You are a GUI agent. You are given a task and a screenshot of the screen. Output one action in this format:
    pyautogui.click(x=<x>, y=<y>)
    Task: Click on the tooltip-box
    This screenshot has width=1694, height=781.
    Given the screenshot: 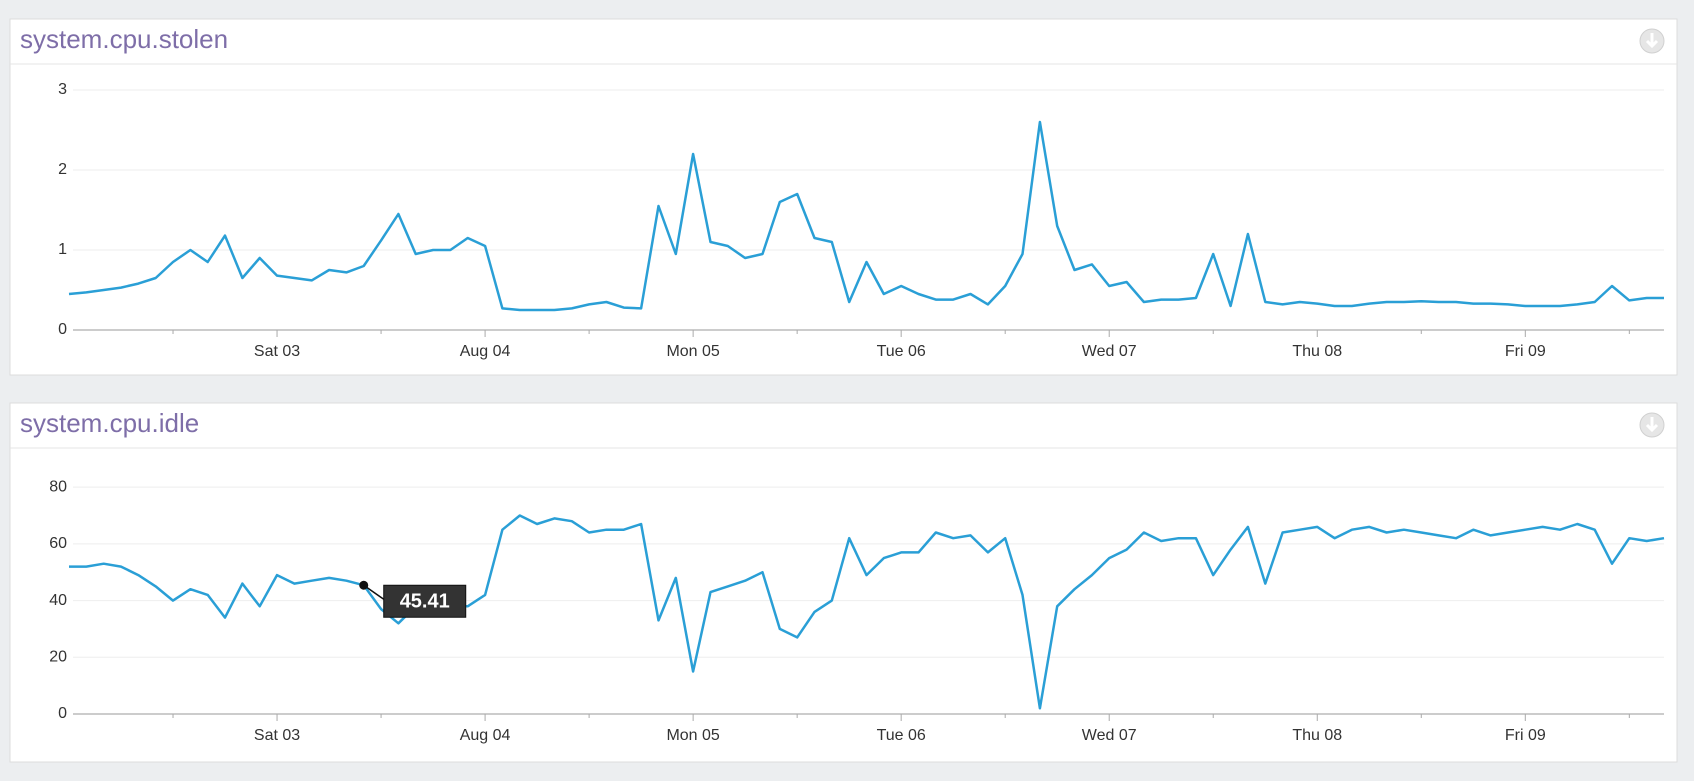 What is the action you would take?
    pyautogui.click(x=425, y=601)
    